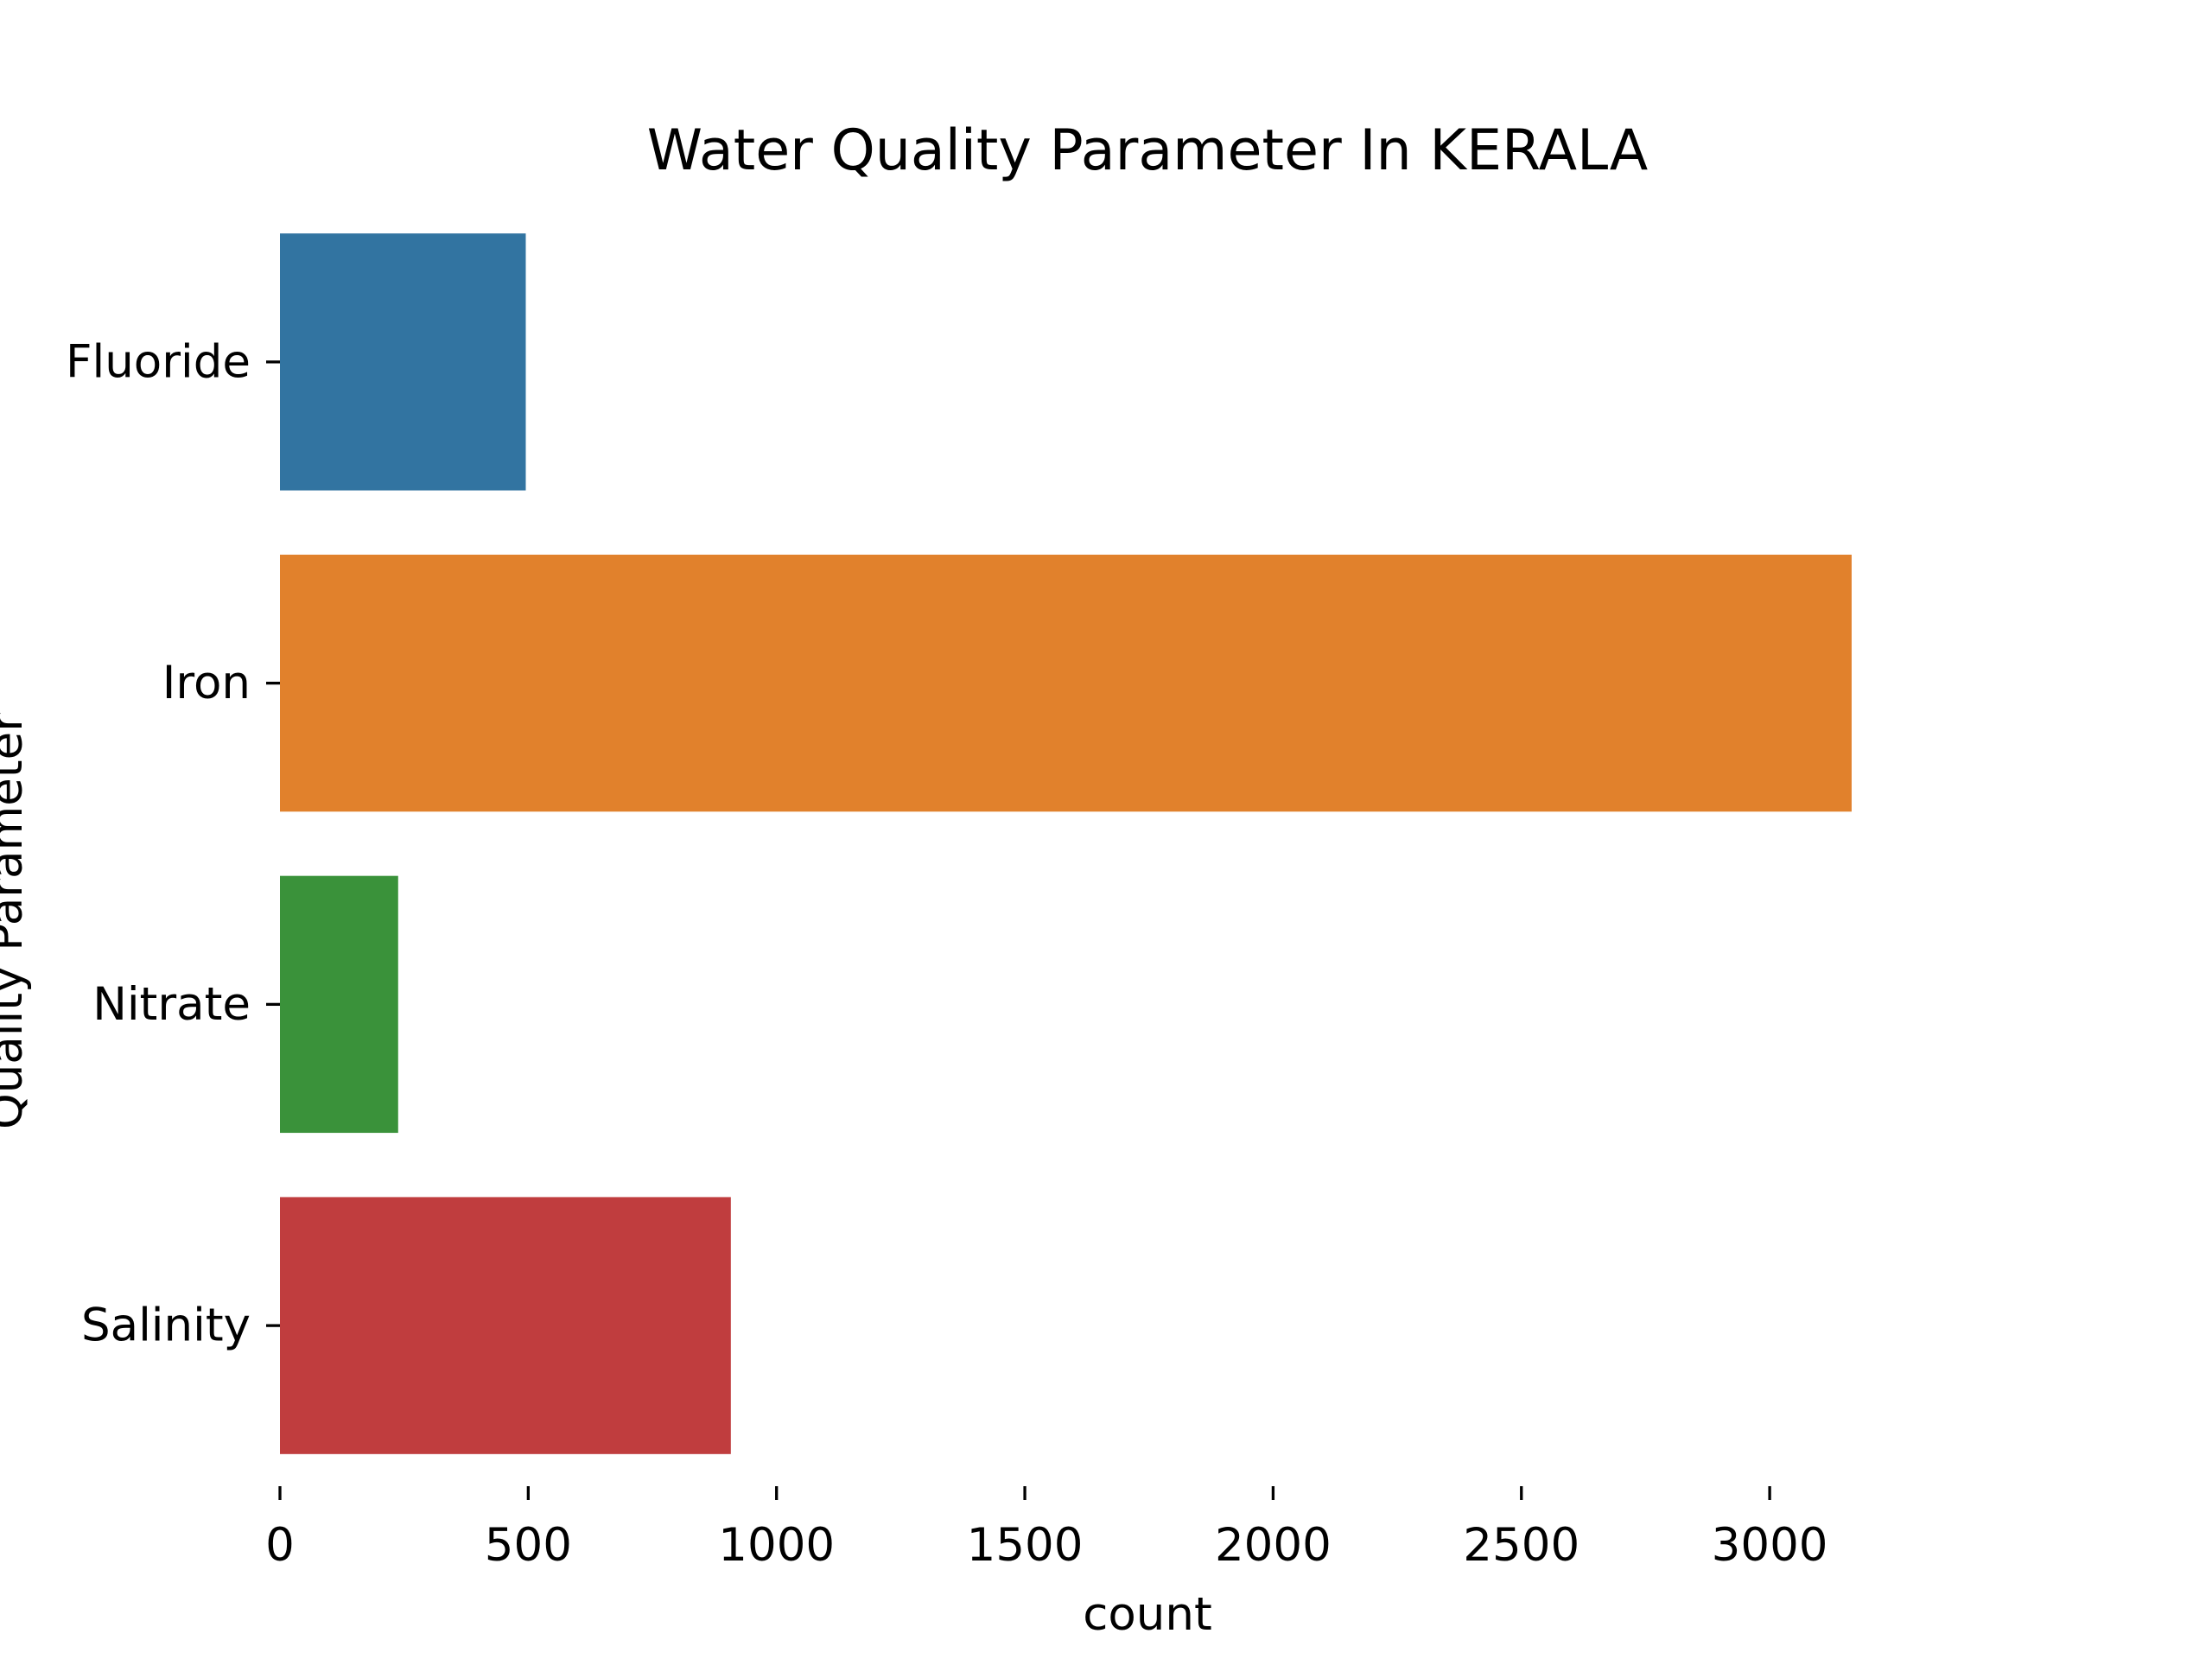 This screenshot has width=2212, height=1659. I want to click on y-axis-label: Quality Parameter, so click(16, 921).